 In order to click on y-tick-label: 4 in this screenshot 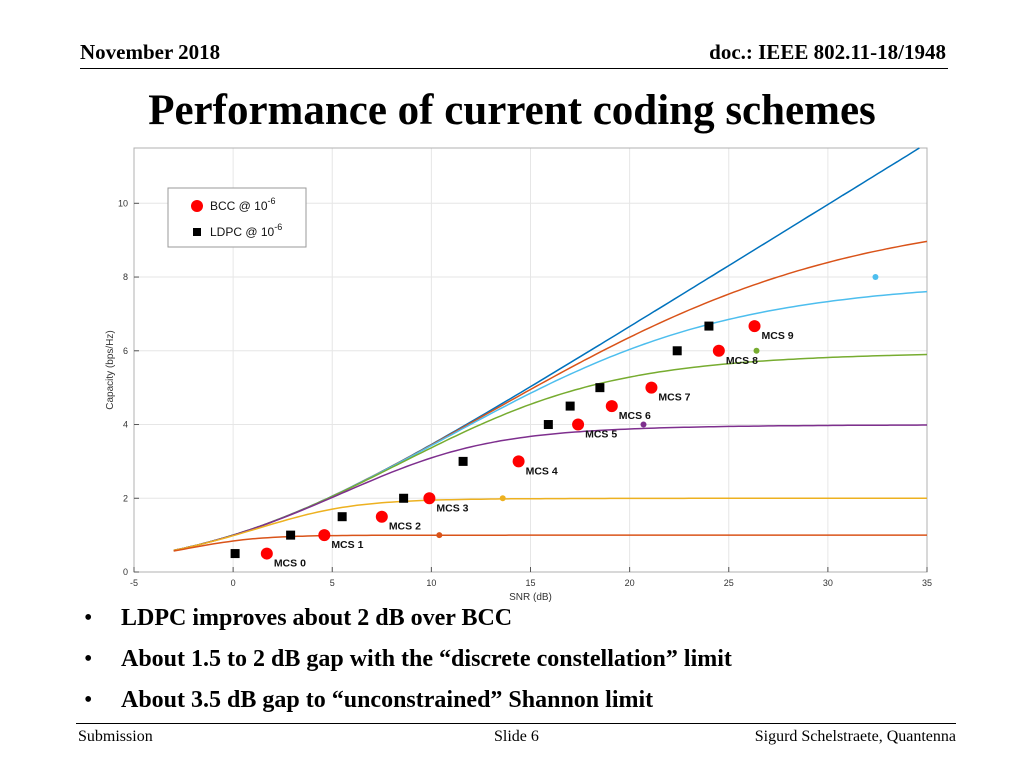, I will do `click(125, 425)`.